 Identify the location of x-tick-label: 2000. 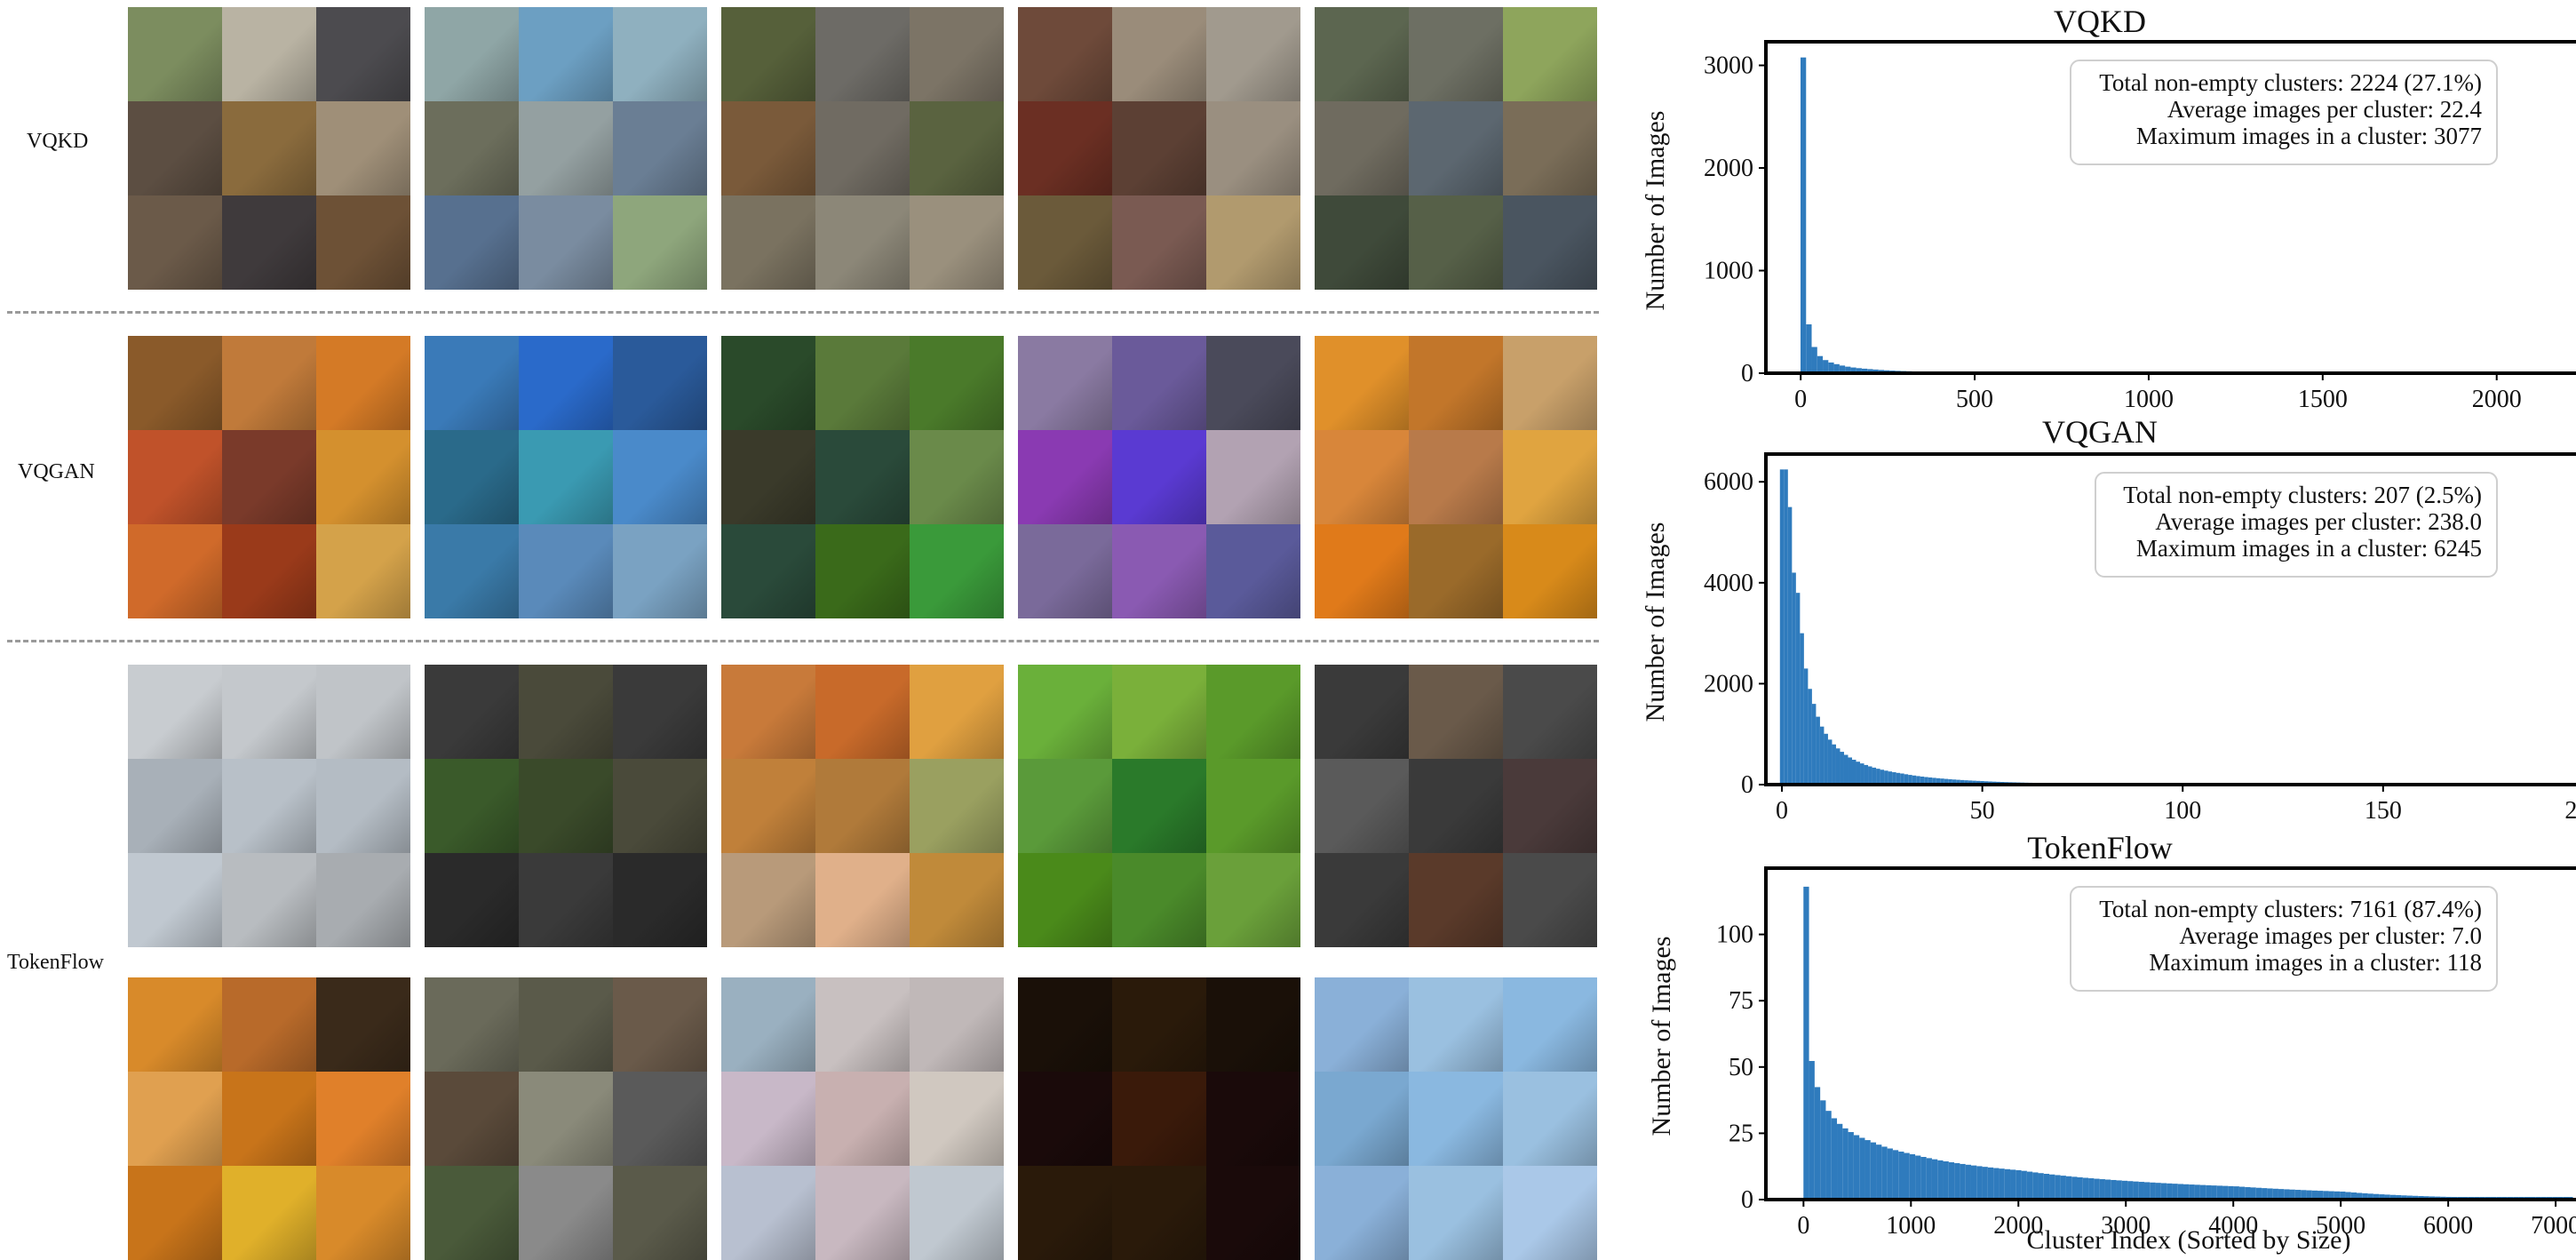
(2497, 399).